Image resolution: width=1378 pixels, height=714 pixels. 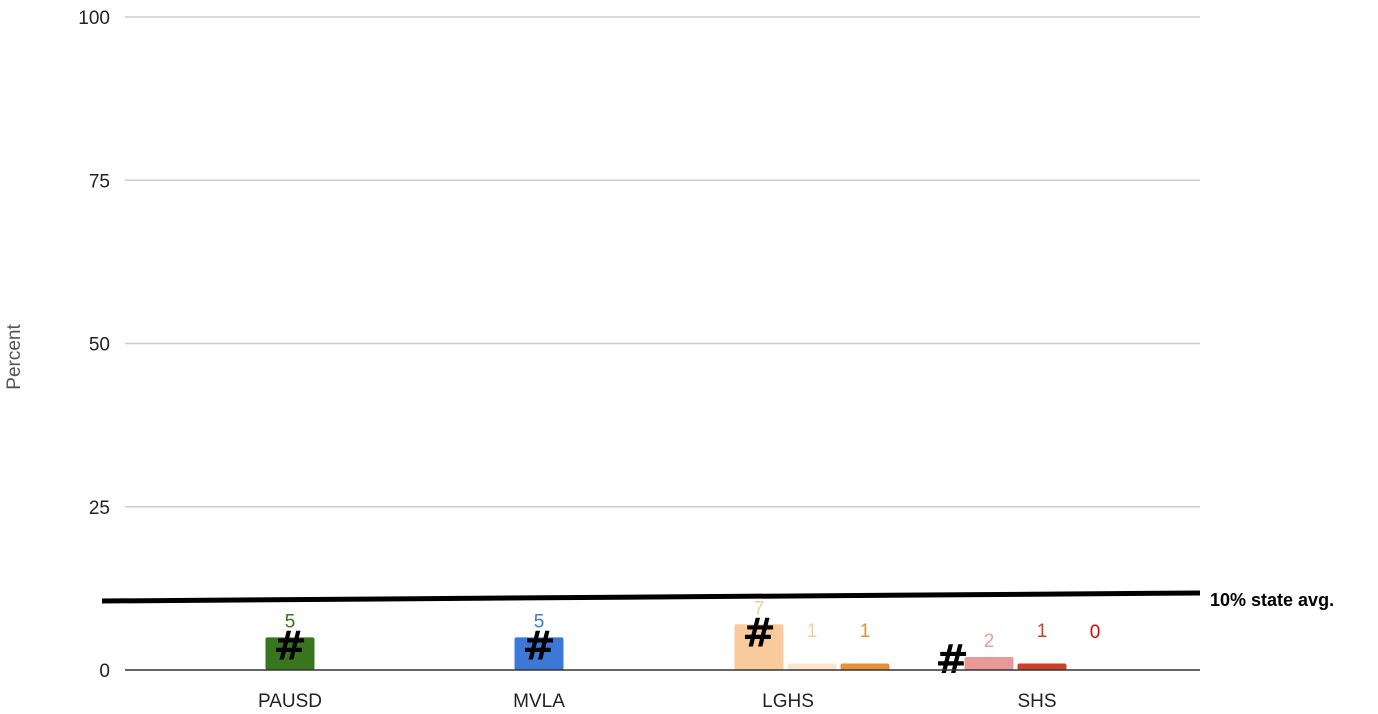 I want to click on y-tick-label: 25, so click(x=99, y=508).